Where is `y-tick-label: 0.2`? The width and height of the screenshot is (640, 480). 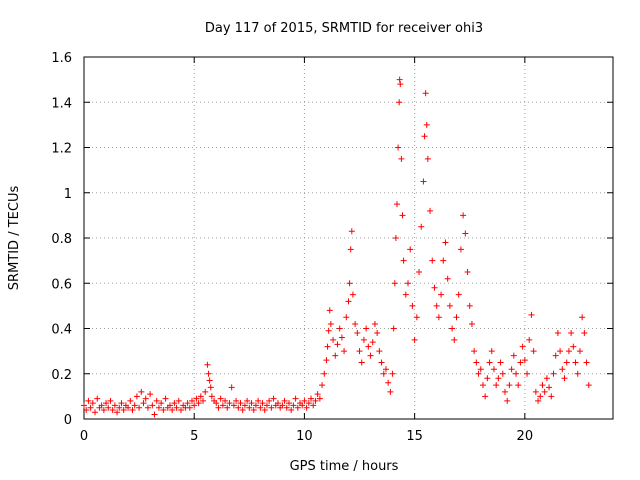
y-tick-label: 0.2 is located at coordinates (61, 375).